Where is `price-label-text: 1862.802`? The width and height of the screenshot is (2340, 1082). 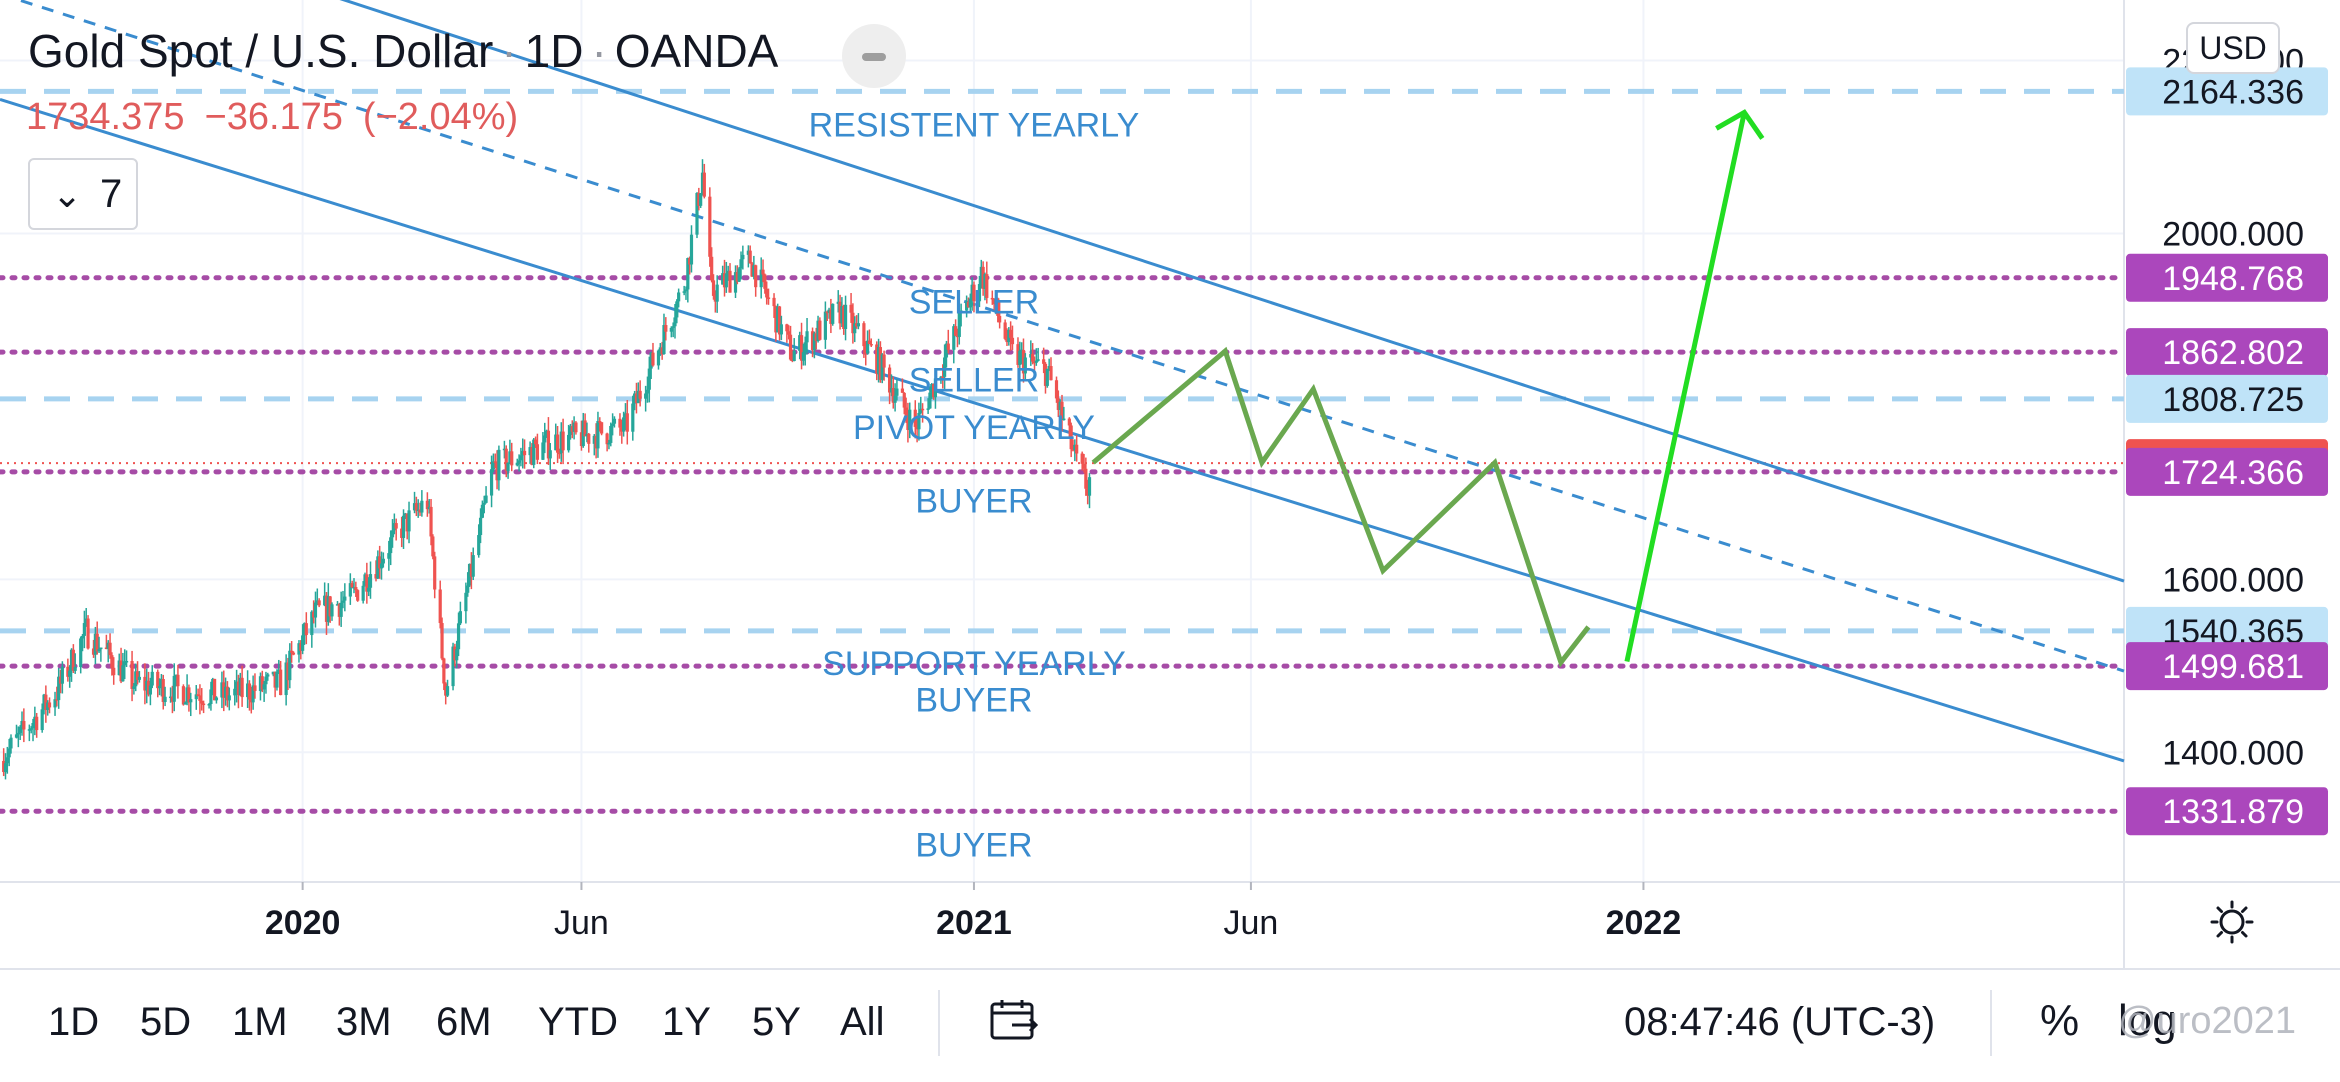
price-label-text: 1862.802 is located at coordinates (2233, 353).